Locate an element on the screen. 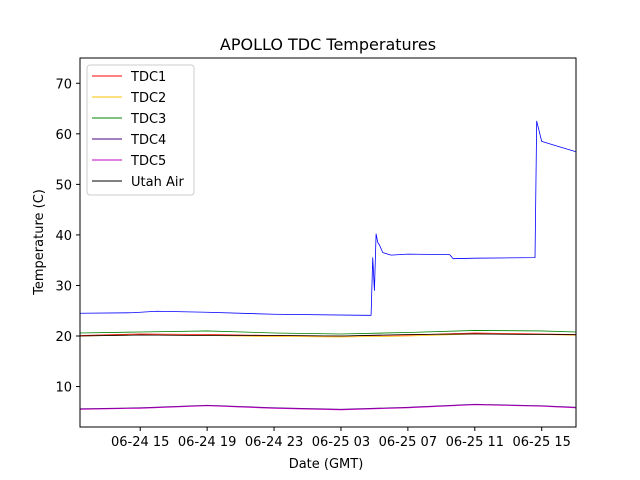 This screenshot has height=480, width=640. legend-label-tdc1: TDC1 is located at coordinates (148, 77).